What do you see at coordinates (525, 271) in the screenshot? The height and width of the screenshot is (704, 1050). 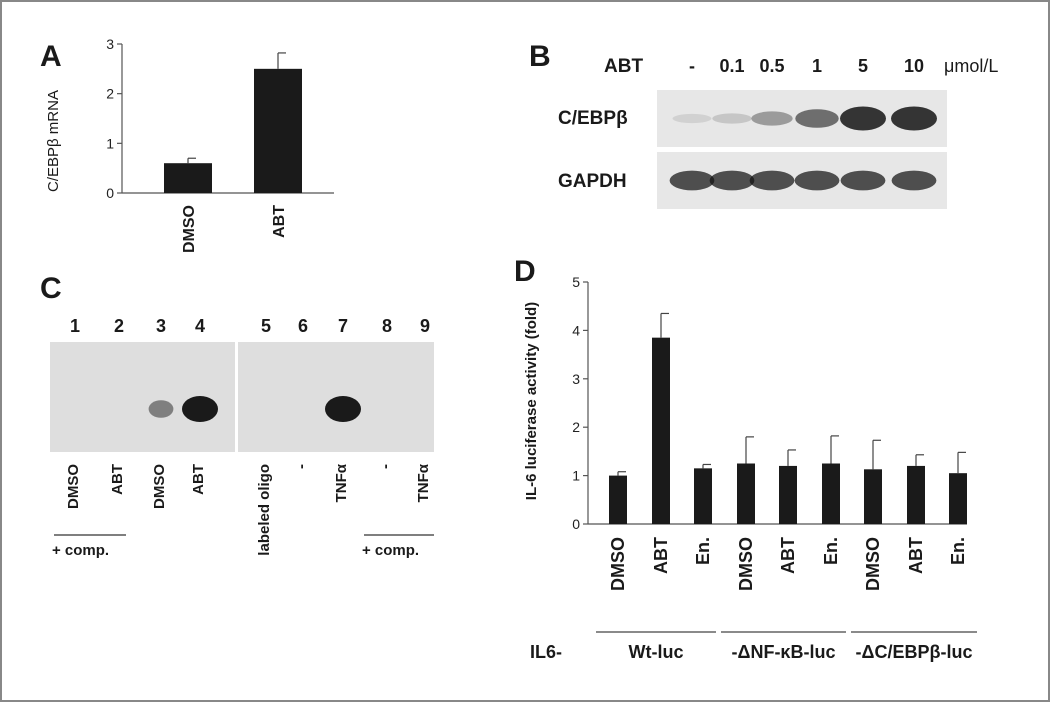 I see `panel-d-letter: D` at bounding box center [525, 271].